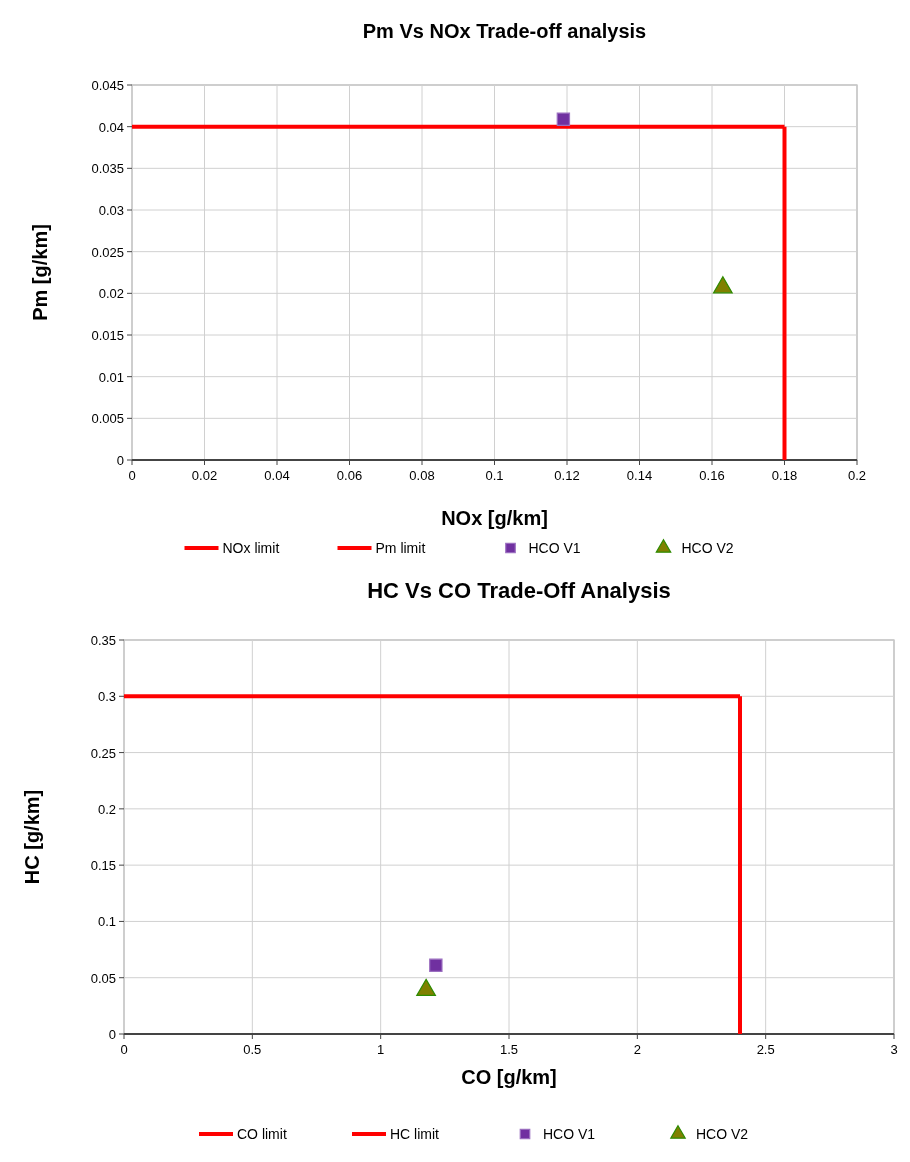 The image size is (910, 1162). Describe the element at coordinates (252, 1049) in the screenshot. I see `x-tick-label: 0.5` at that location.